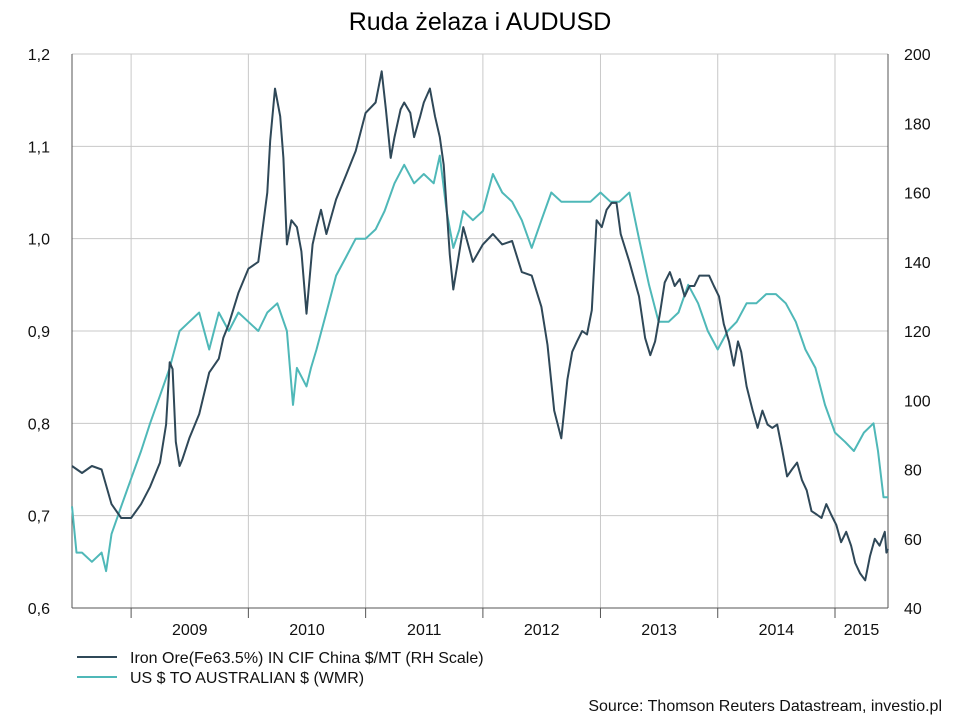  I want to click on left-tick-label: 1,2, so click(39, 55).